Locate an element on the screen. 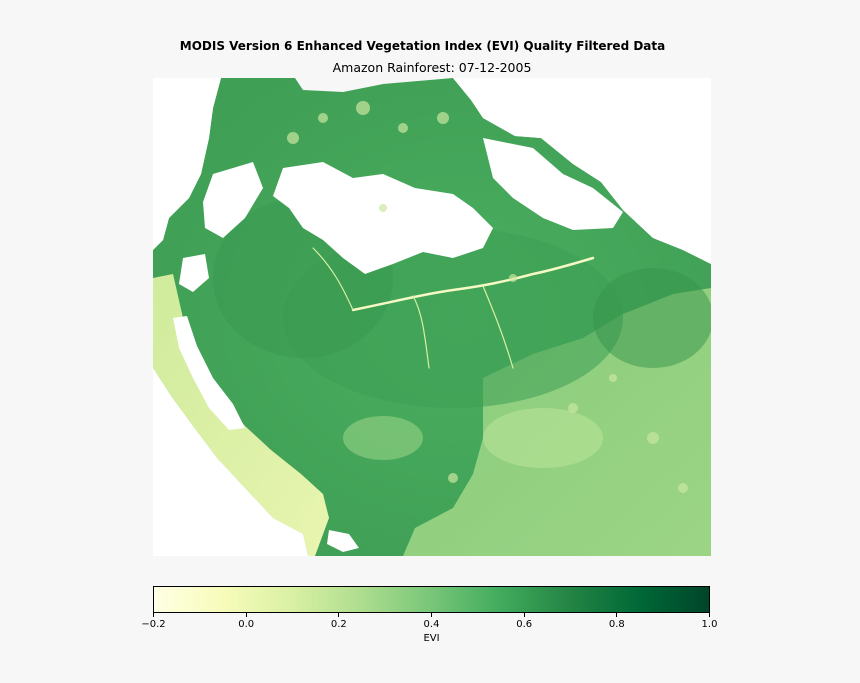 This screenshot has height=683, width=860. colorbar-tick-label: 0.0 is located at coordinates (246, 624).